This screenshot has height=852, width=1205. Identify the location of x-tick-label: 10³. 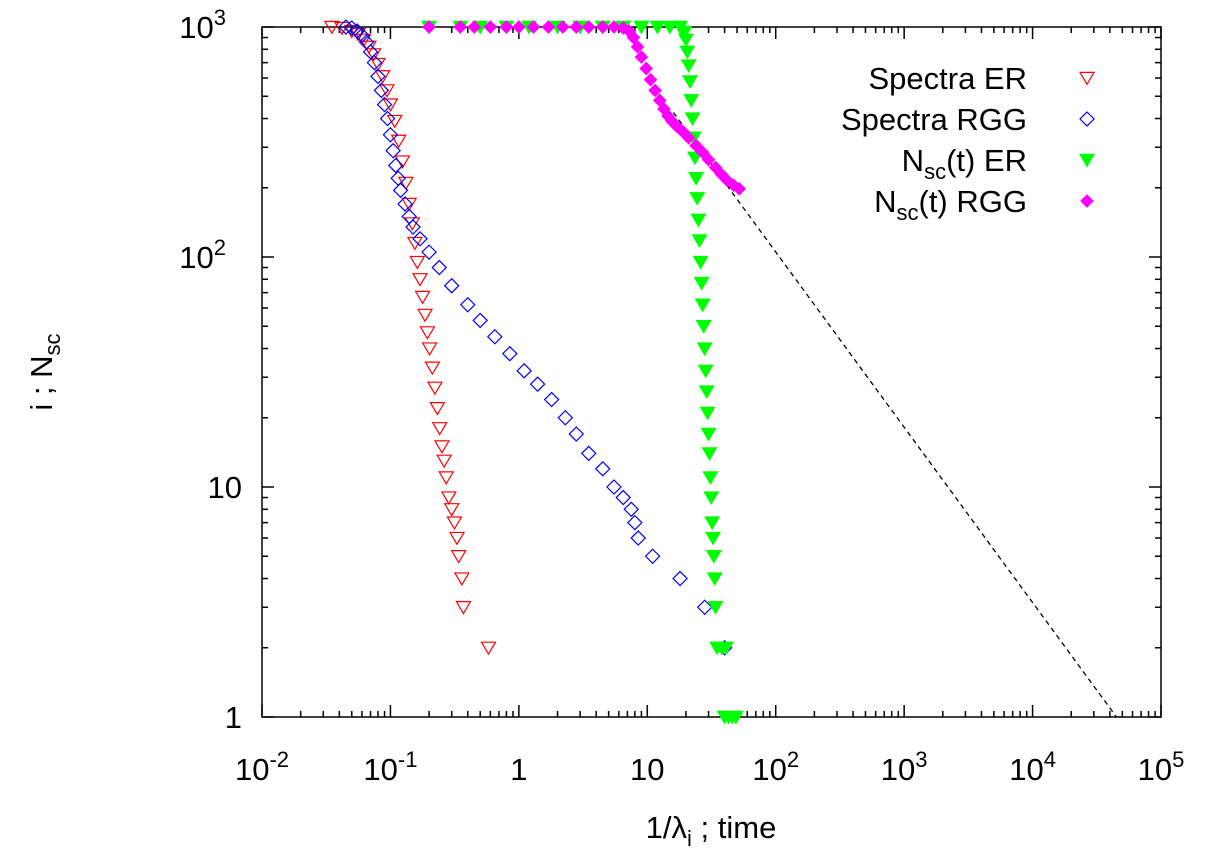
(904, 767).